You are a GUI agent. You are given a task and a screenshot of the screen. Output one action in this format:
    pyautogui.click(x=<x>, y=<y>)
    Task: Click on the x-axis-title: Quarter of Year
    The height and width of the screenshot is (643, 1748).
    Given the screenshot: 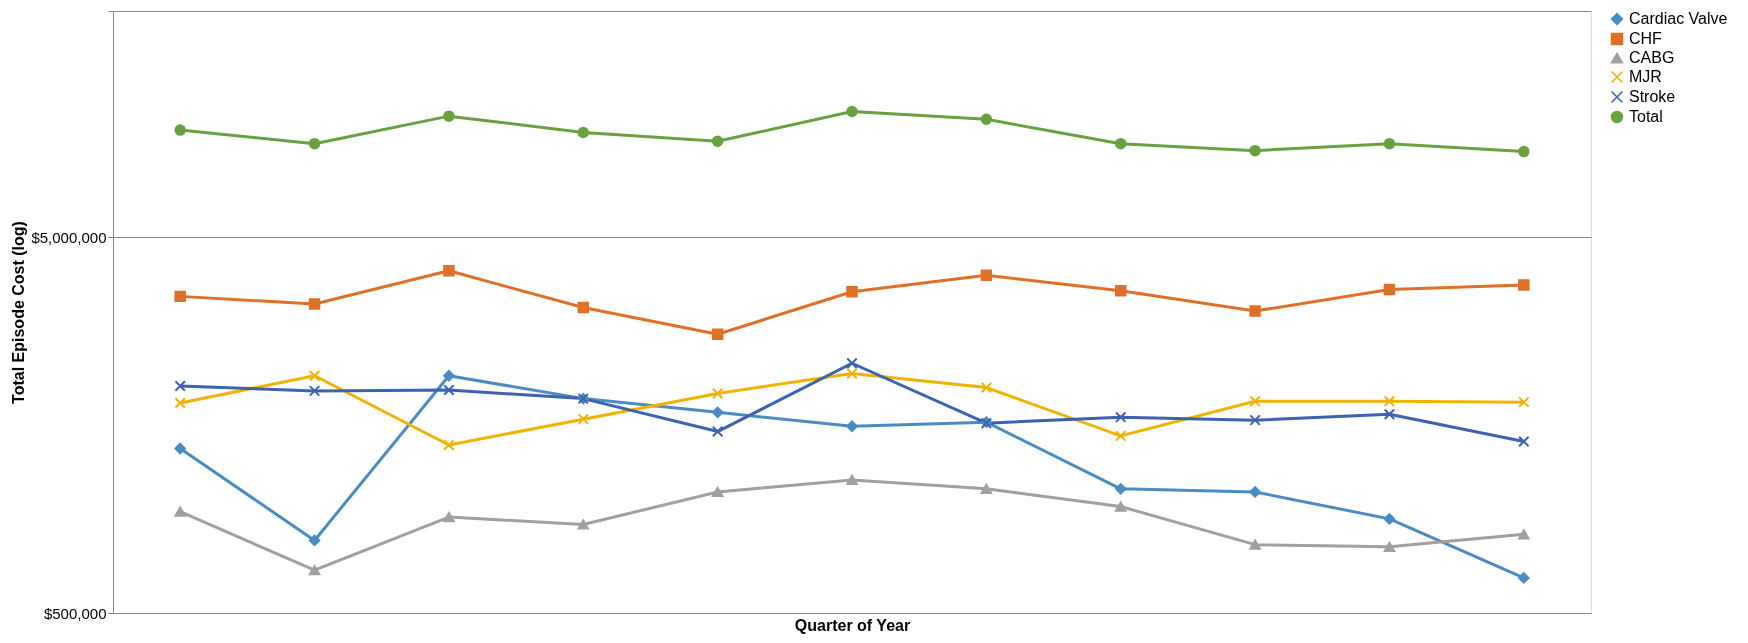 What is the action you would take?
    pyautogui.click(x=852, y=625)
    